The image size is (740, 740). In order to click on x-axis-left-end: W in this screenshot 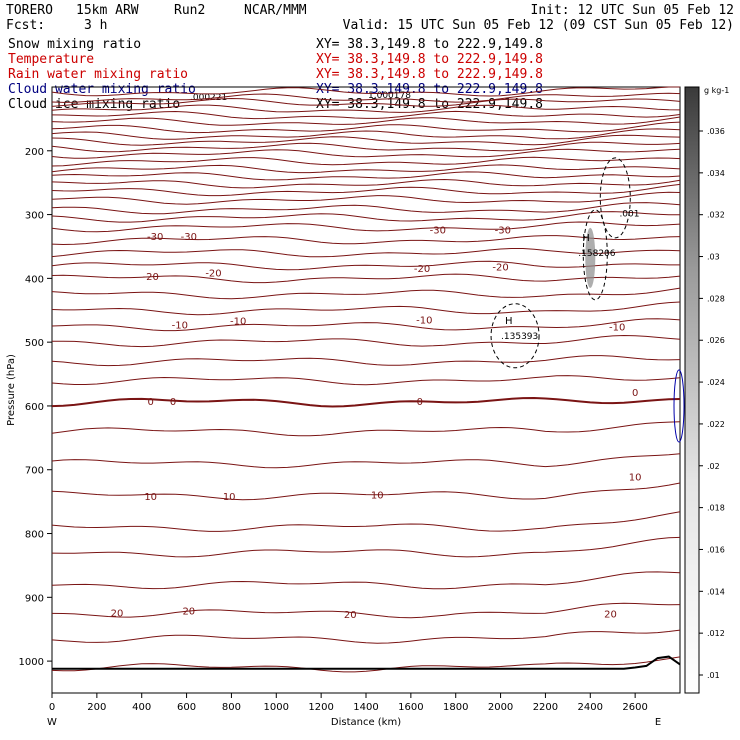, I will do `click(52, 722)`.